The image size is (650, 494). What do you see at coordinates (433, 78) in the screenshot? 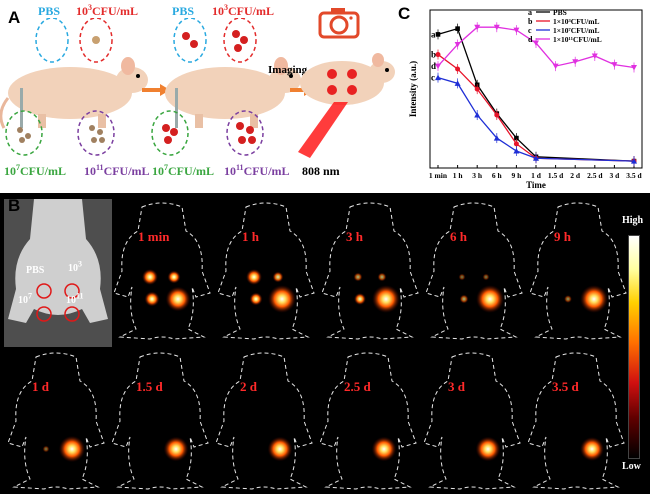
I see `series-key-c: c` at bounding box center [433, 78].